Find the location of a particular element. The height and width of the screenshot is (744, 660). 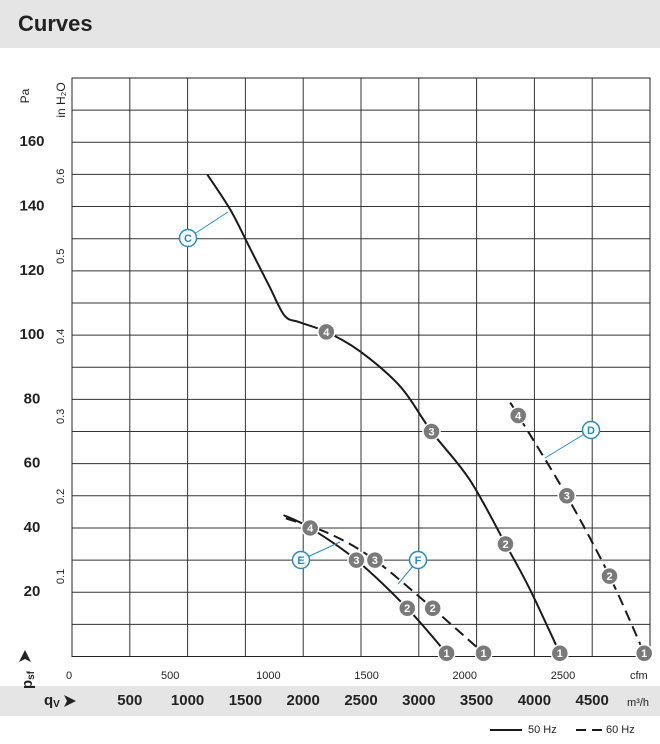

curve-name: D is located at coordinates (591, 431).